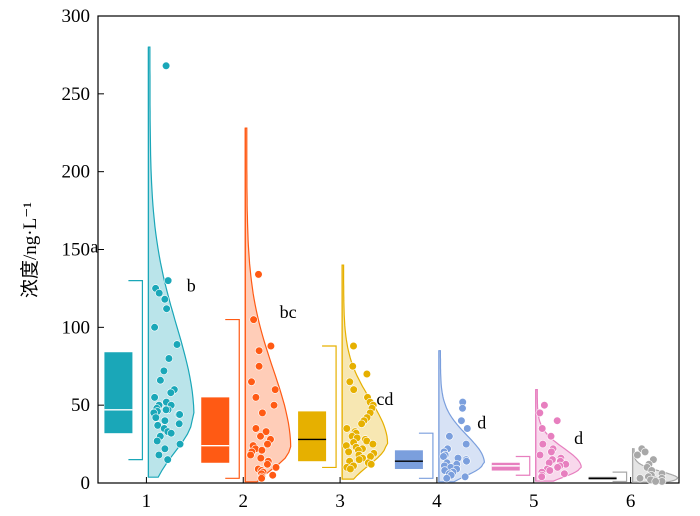 The width and height of the screenshot is (700, 516). Describe the element at coordinates (244, 501) in the screenshot. I see `x-tick-label: 2` at that location.